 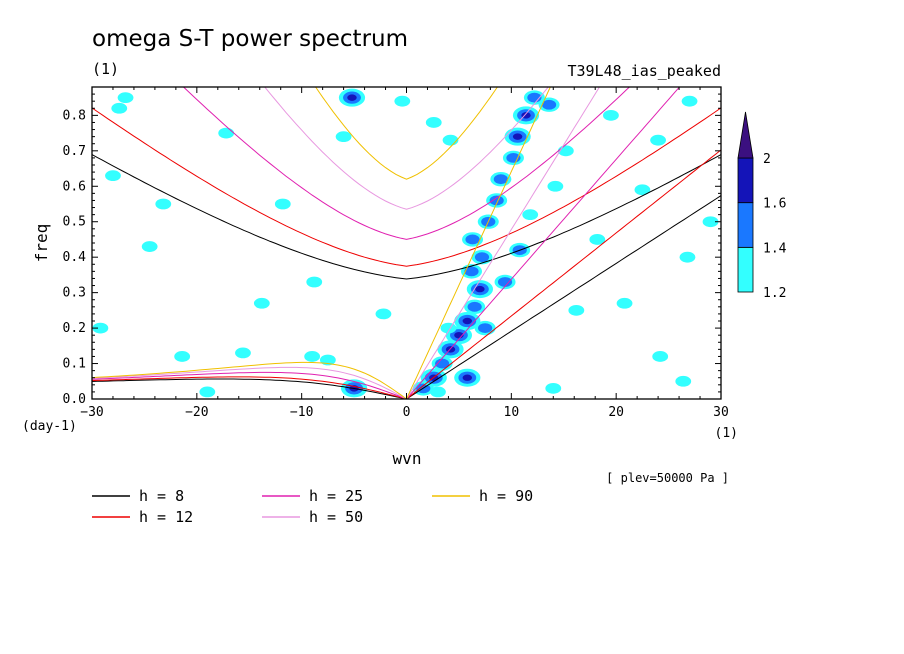 I want to click on y-tick-label: 0.1, so click(x=74, y=364).